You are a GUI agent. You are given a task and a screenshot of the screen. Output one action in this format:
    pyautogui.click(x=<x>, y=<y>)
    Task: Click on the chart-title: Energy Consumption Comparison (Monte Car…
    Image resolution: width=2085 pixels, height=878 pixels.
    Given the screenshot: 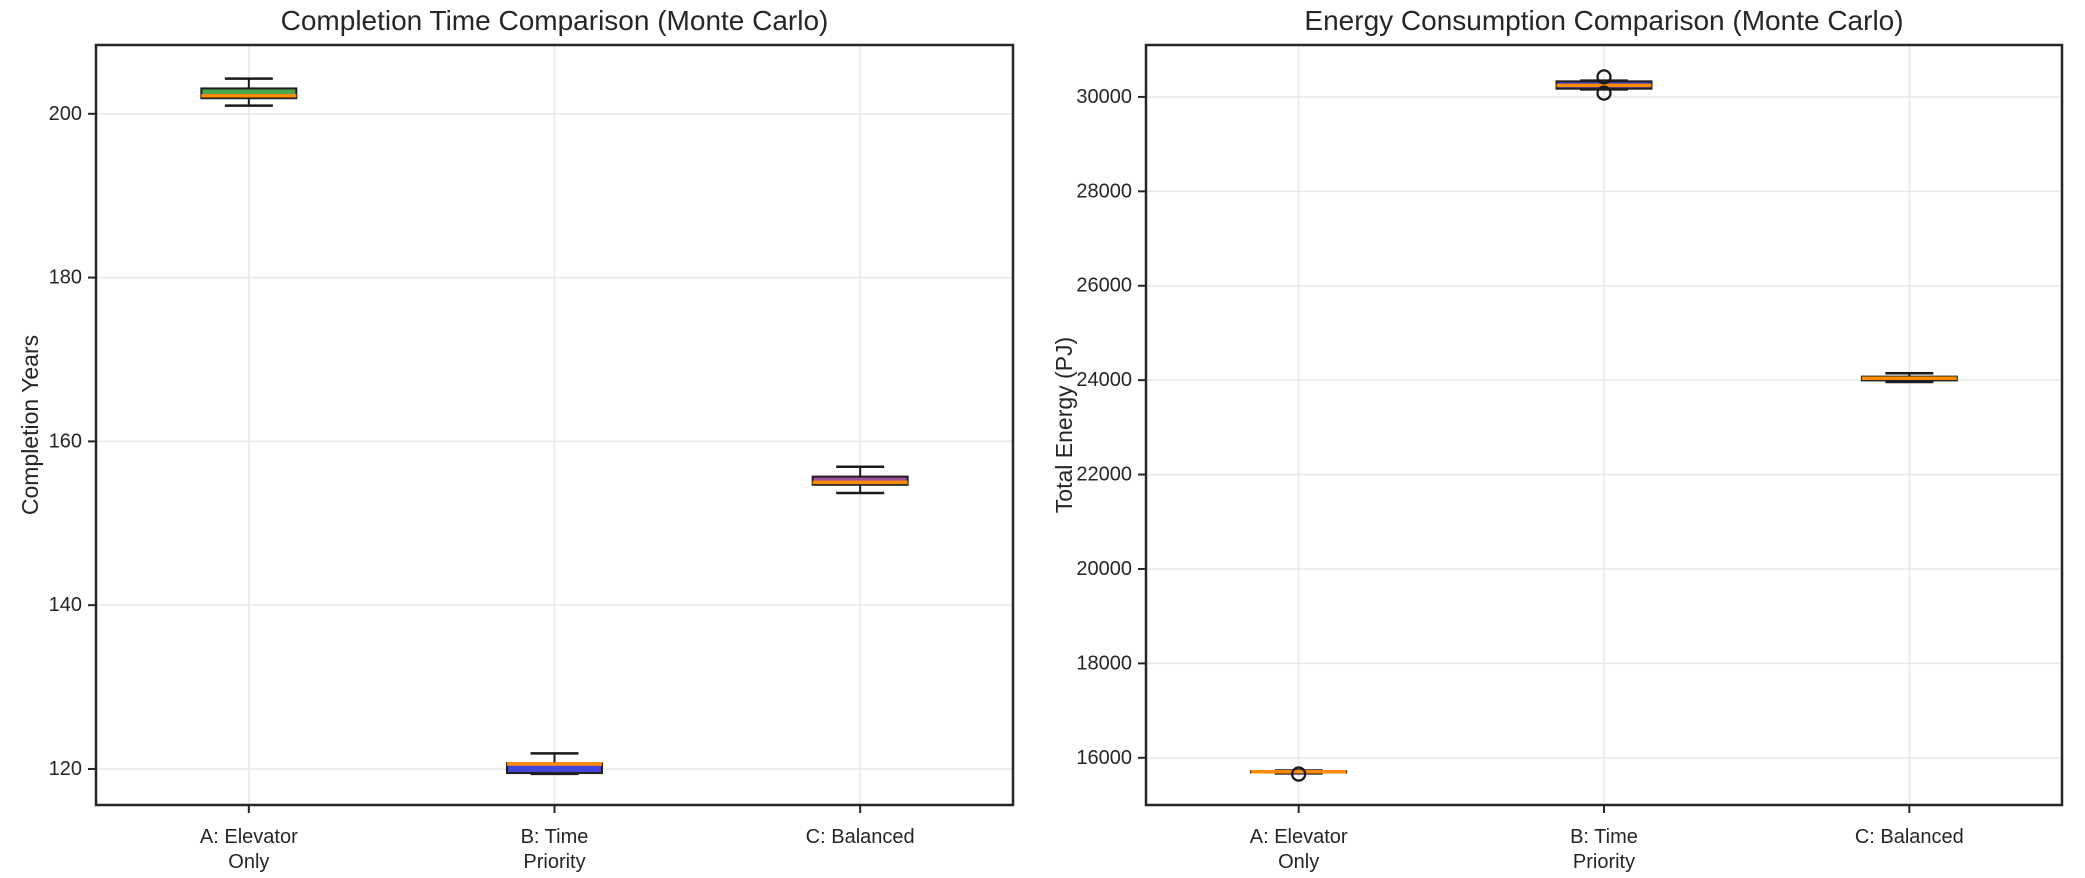 What is the action you would take?
    pyautogui.click(x=1604, y=20)
    